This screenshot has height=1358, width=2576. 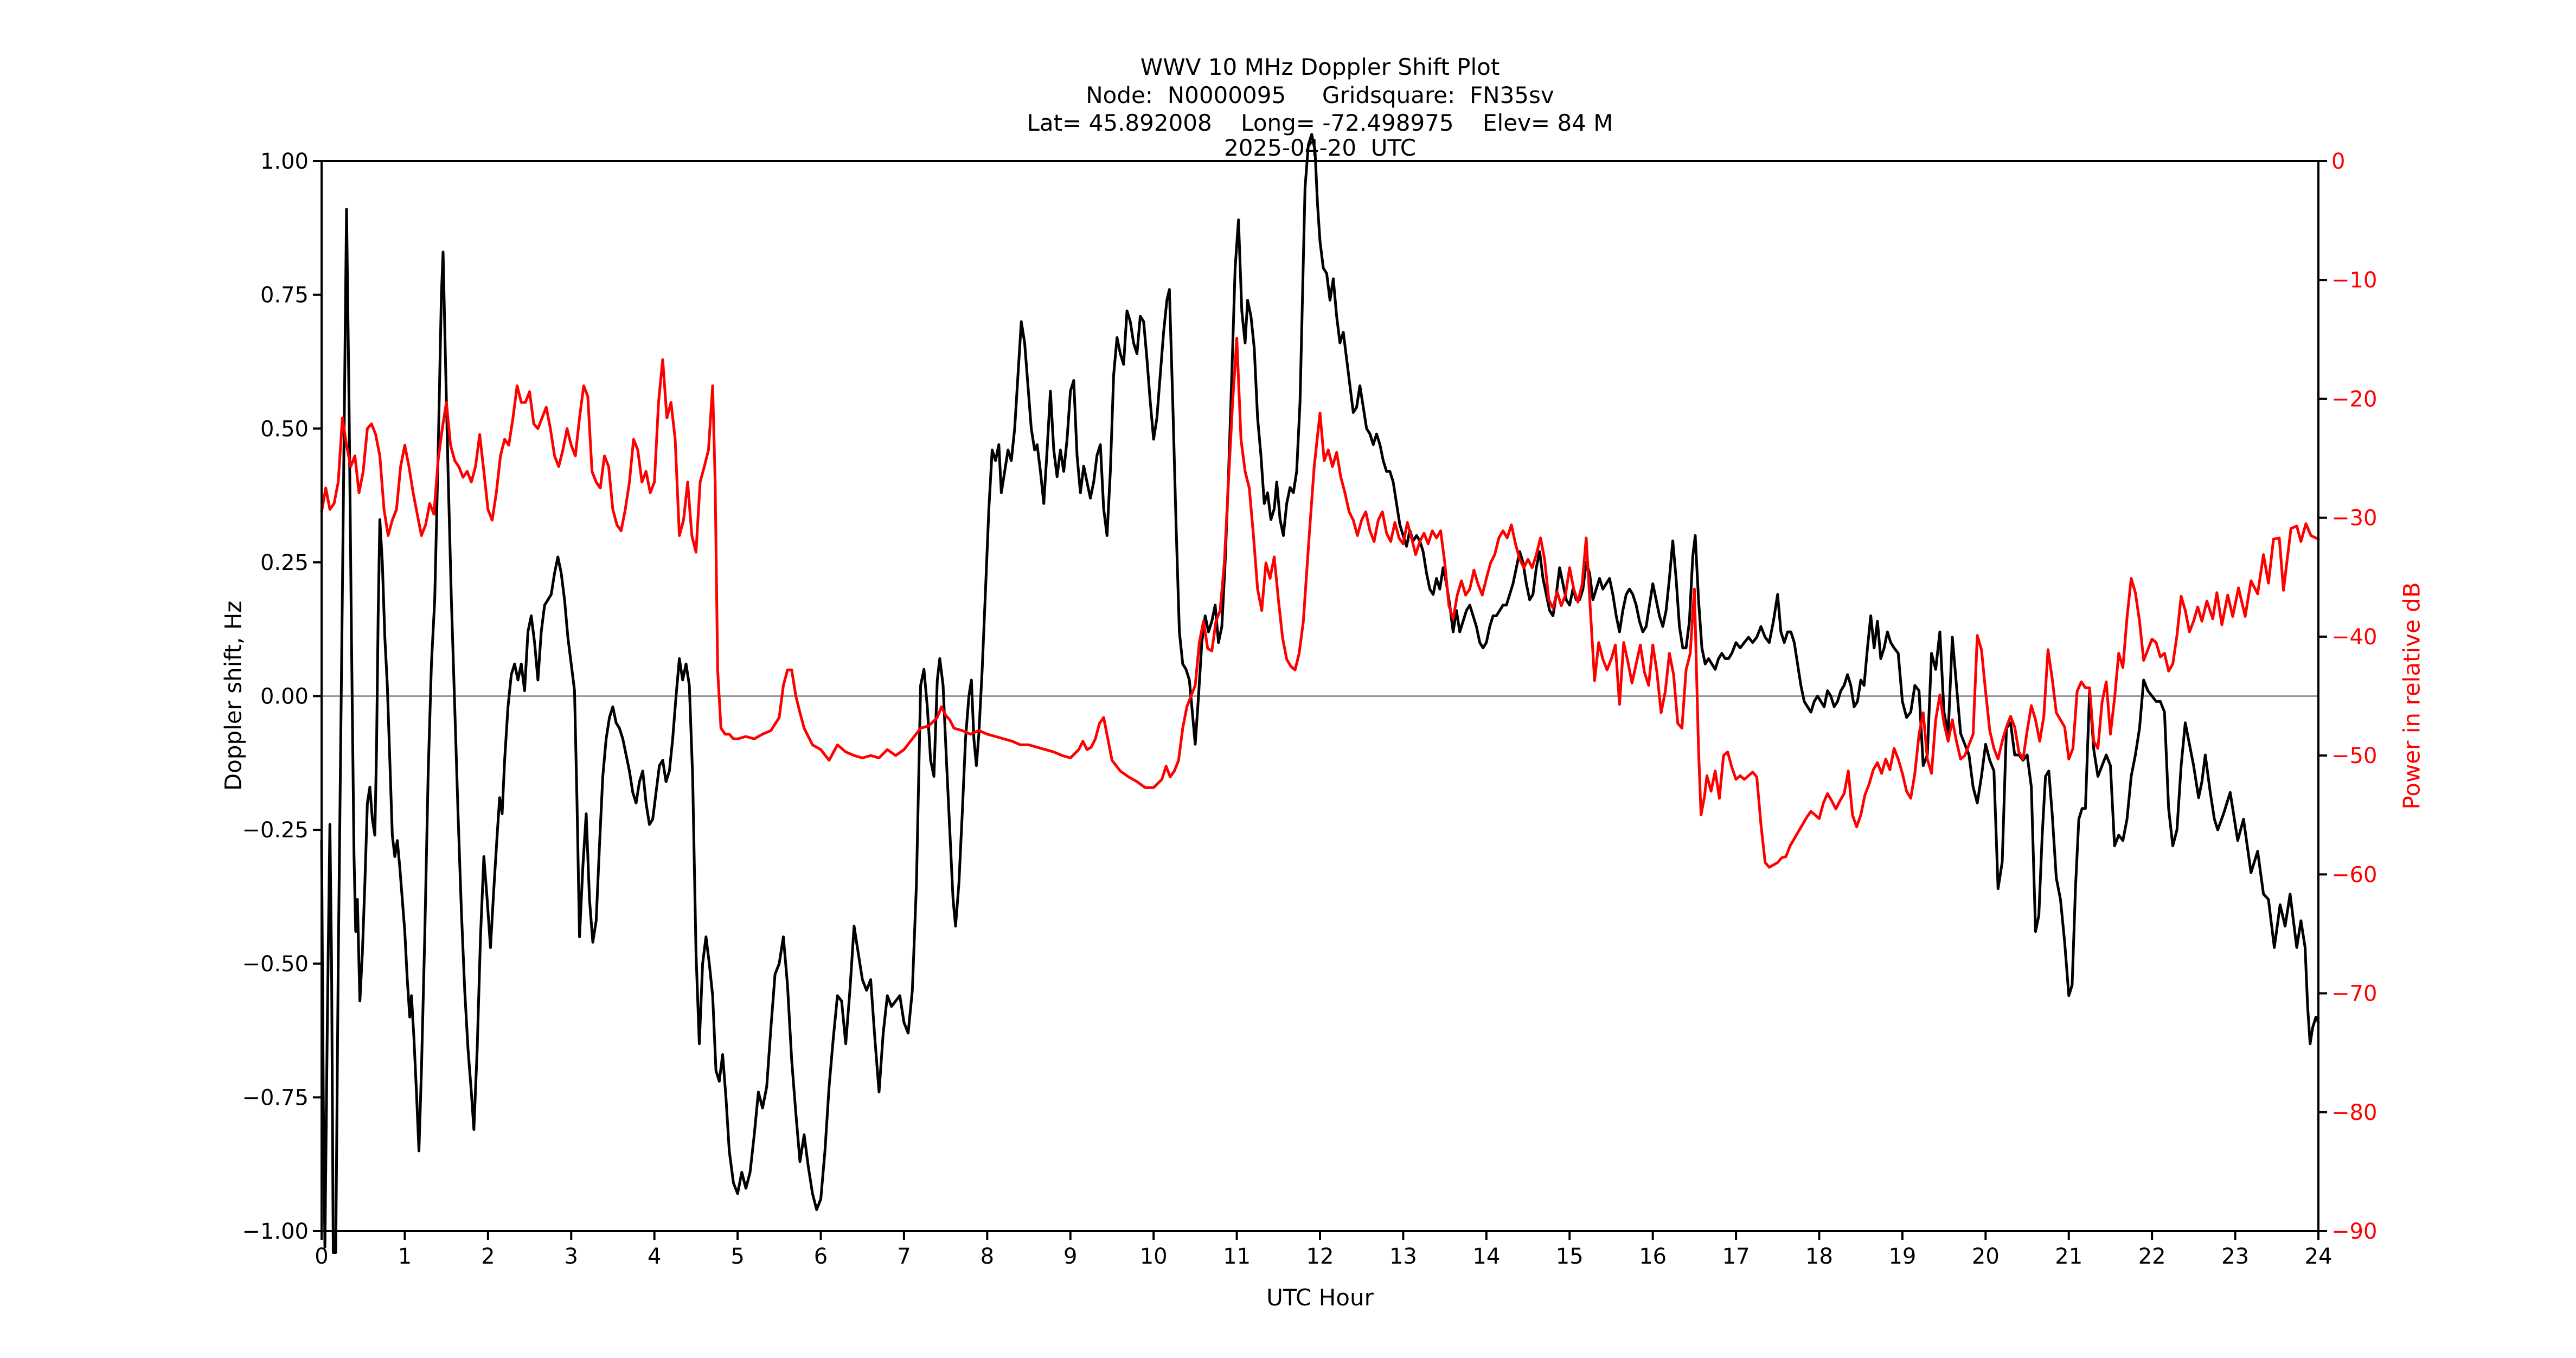 I want to click on x-tick-label: 12, so click(x=1320, y=1256).